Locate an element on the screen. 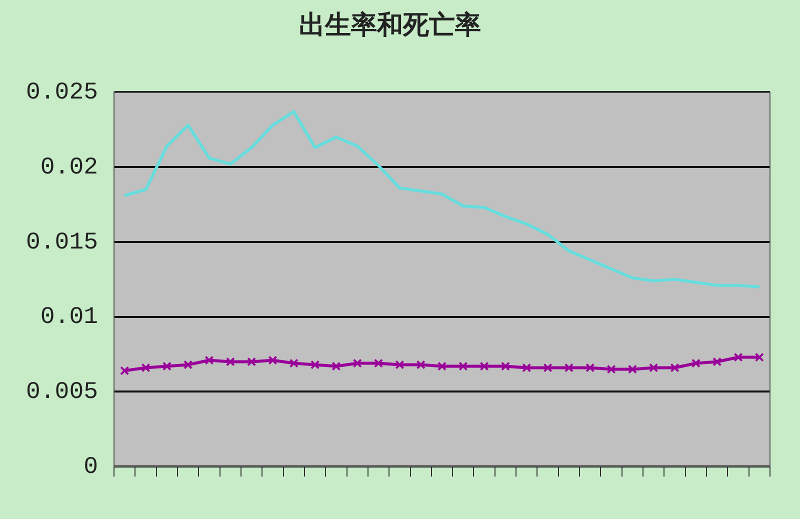 The width and height of the screenshot is (800, 519). y-tick-label: 0.02 is located at coordinates (69, 168).